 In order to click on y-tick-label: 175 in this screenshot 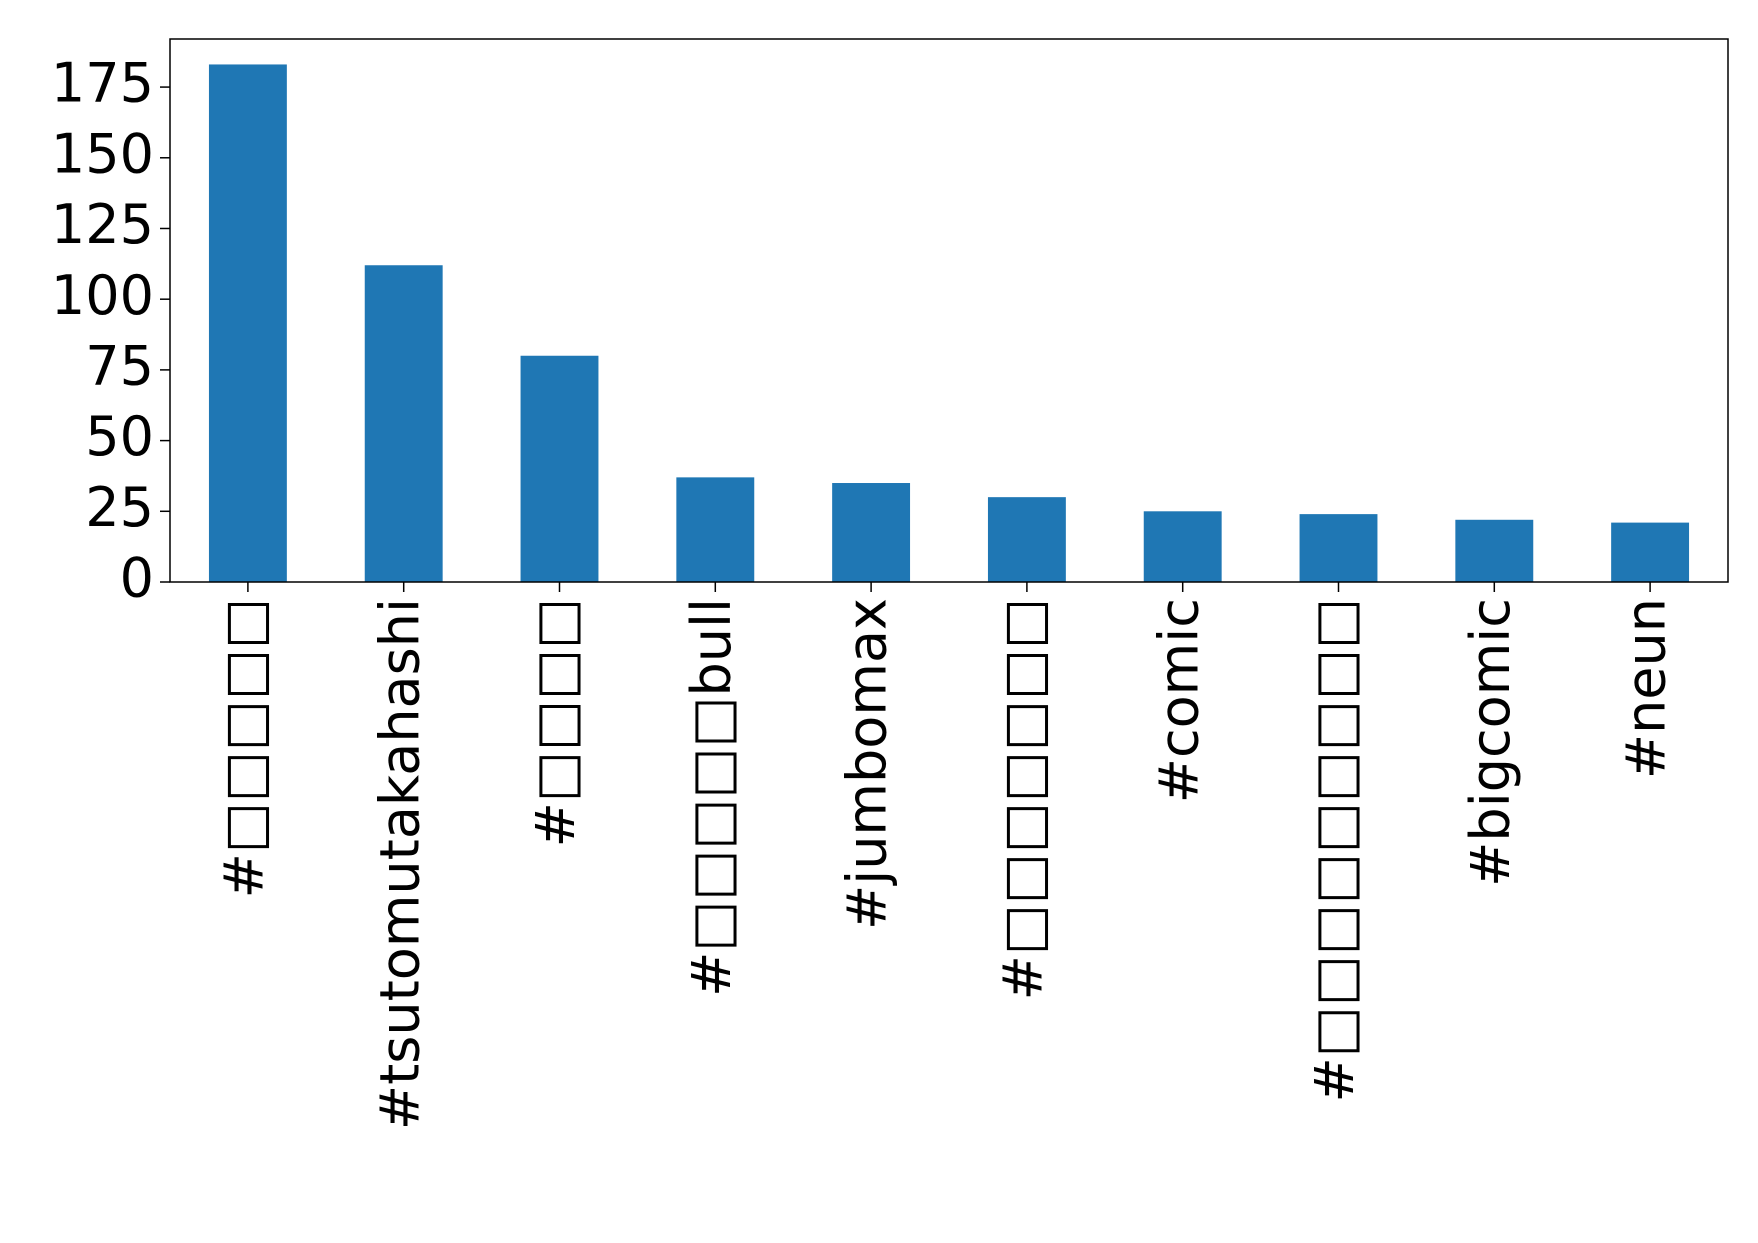, I will do `click(102, 83)`.